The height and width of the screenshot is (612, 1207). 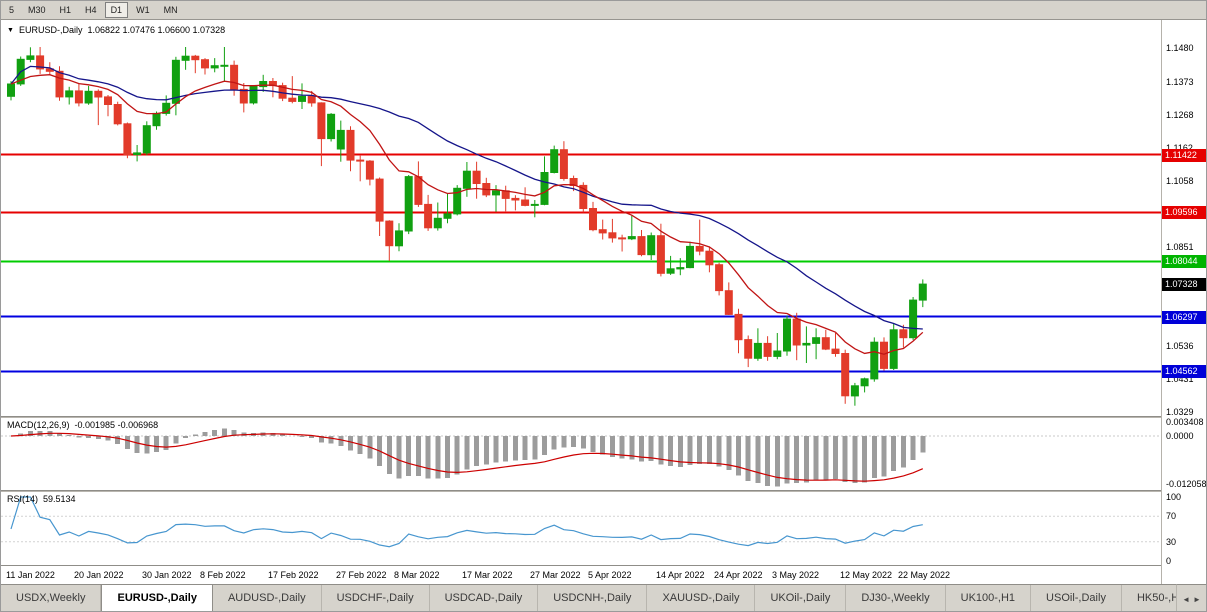 What do you see at coordinates (680, 575) in the screenshot?
I see `date-axis-label: 14 Apr 2022` at bounding box center [680, 575].